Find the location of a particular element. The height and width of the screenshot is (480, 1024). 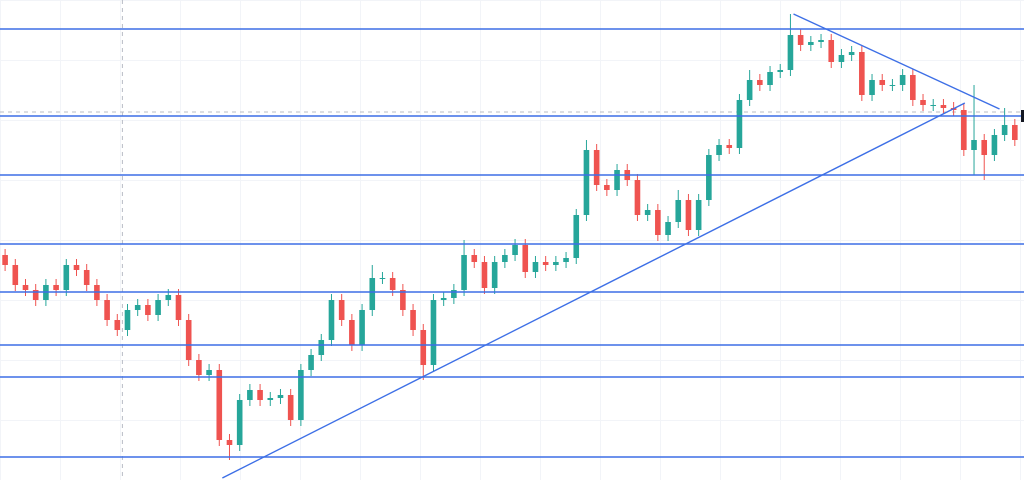

price-tag is located at coordinates (1022, 116).